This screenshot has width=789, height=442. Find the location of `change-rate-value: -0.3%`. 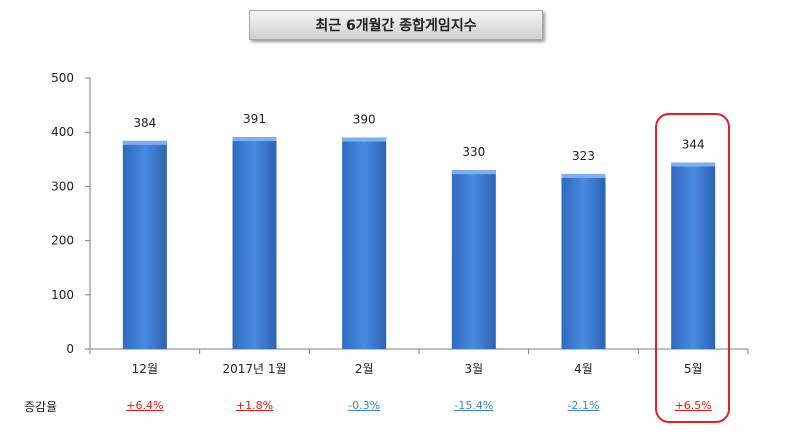

change-rate-value: -0.3% is located at coordinates (364, 405).